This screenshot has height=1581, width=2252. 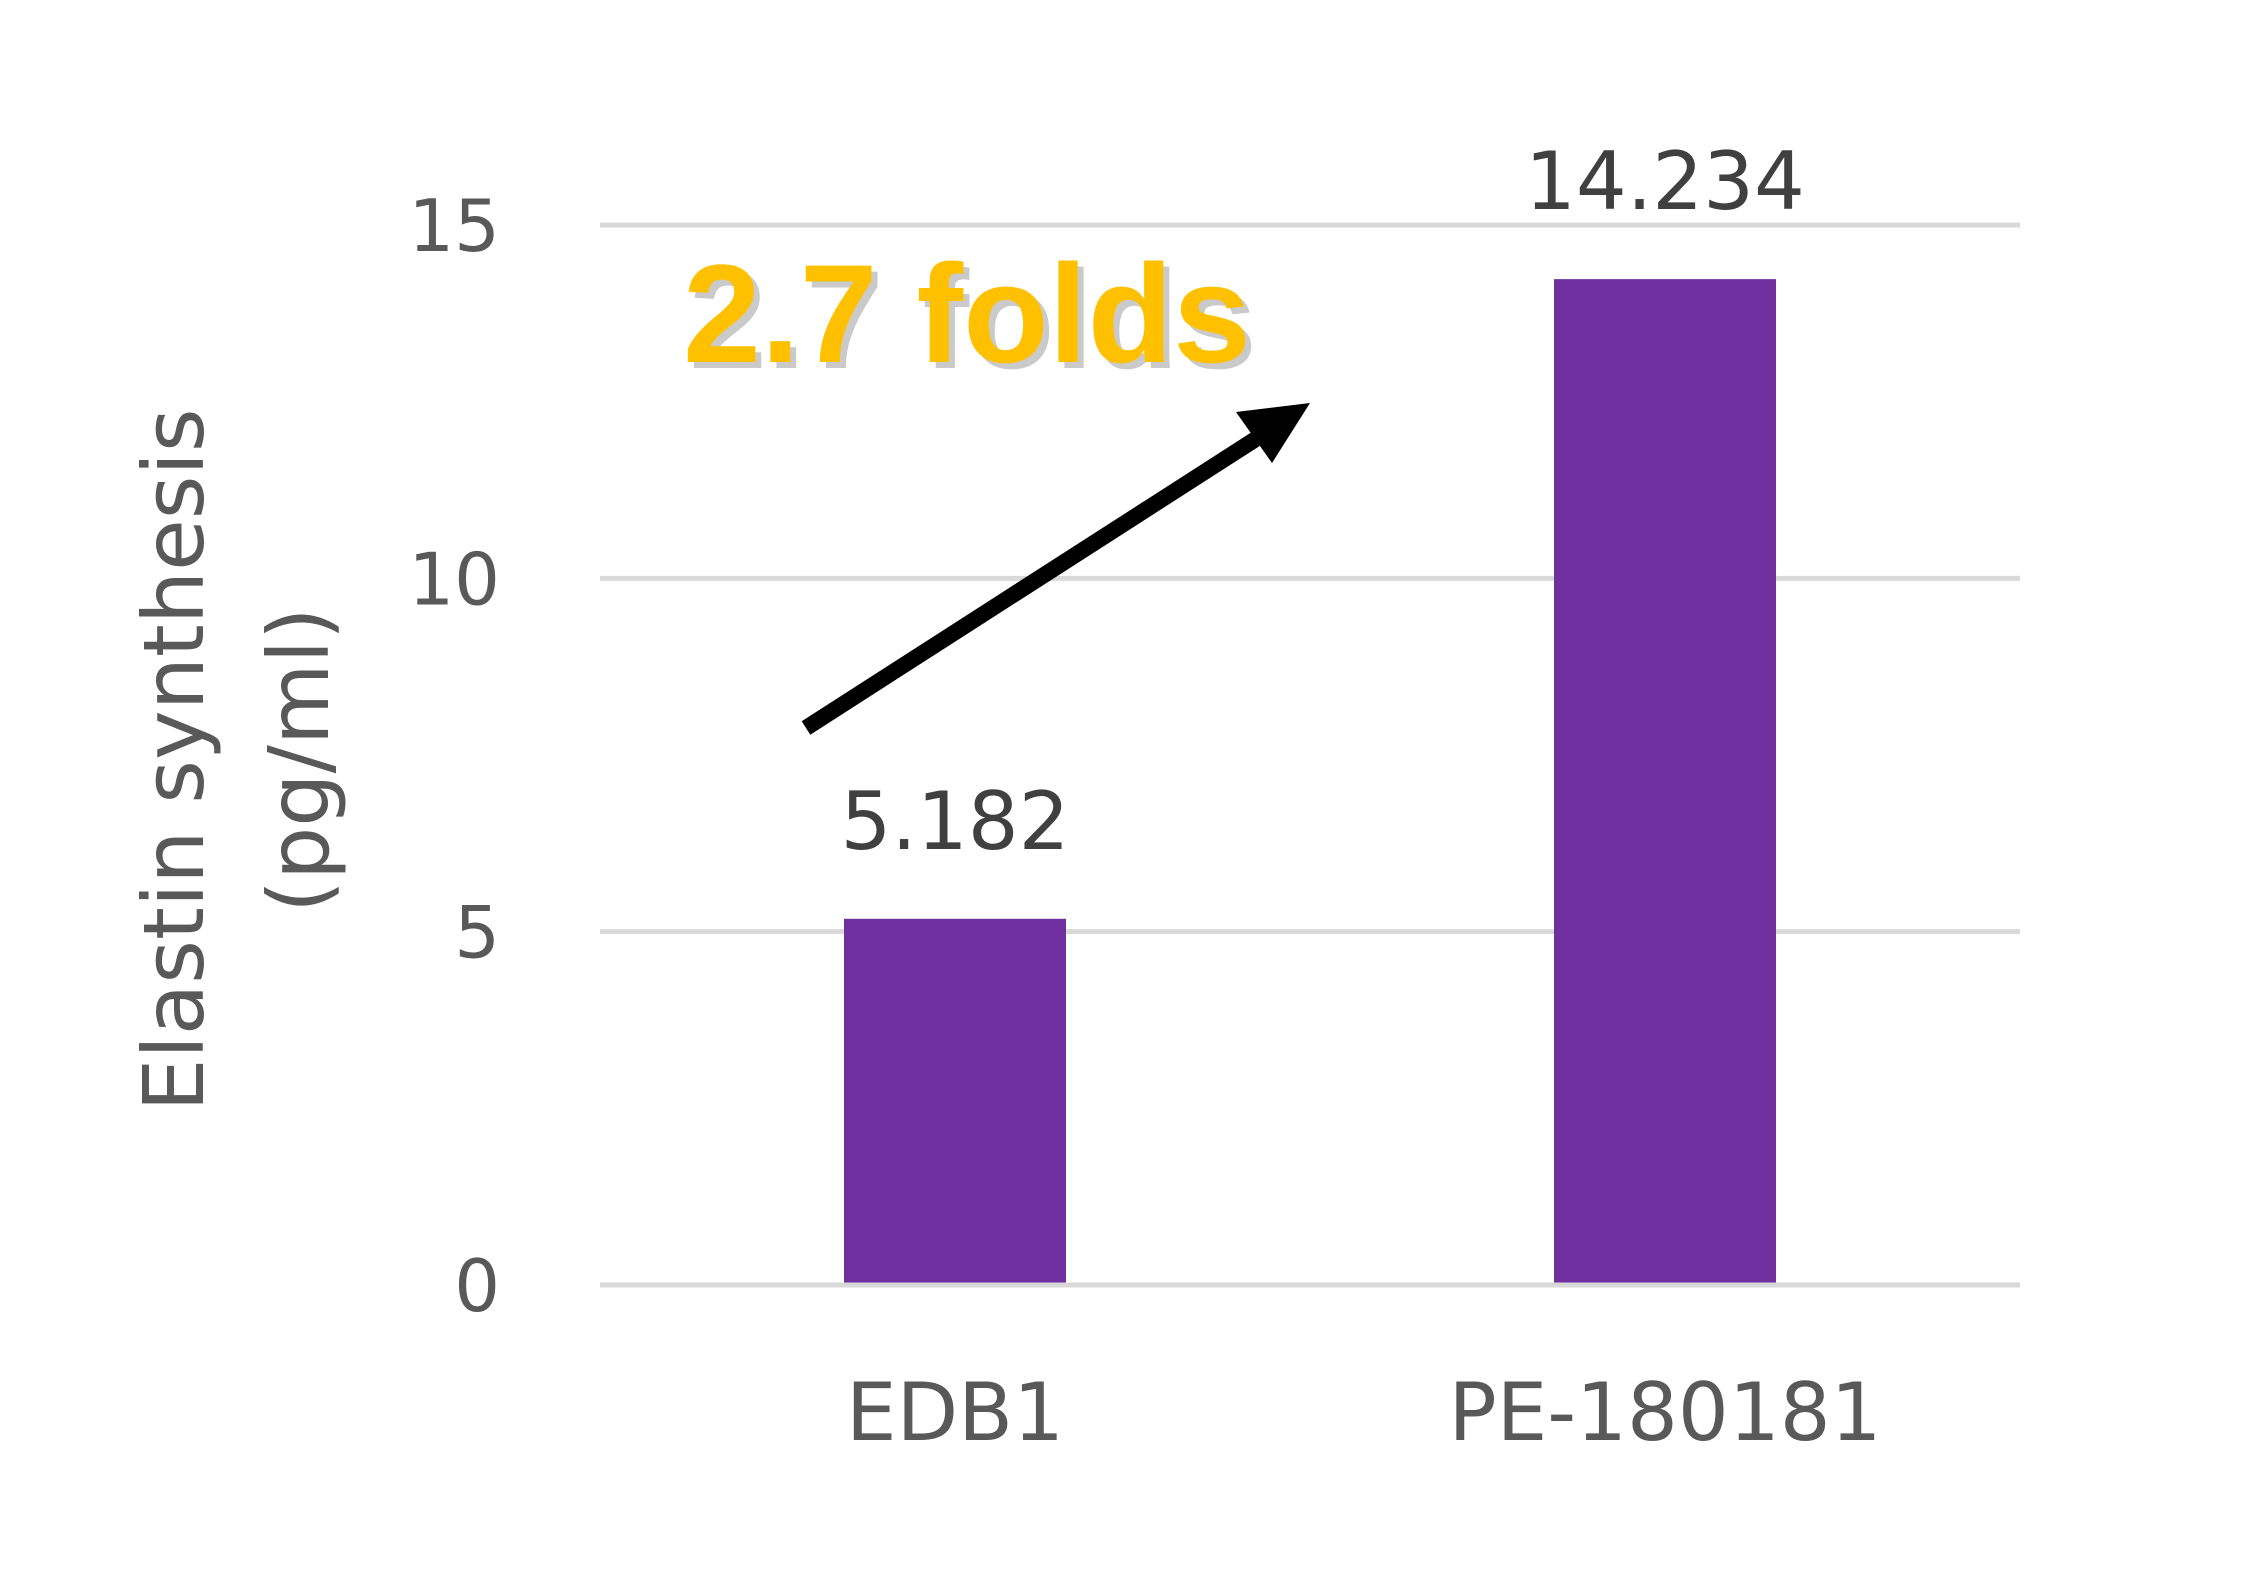 I want to click on y-axis-title-line-2: (pg/ml), so click(x=299, y=760).